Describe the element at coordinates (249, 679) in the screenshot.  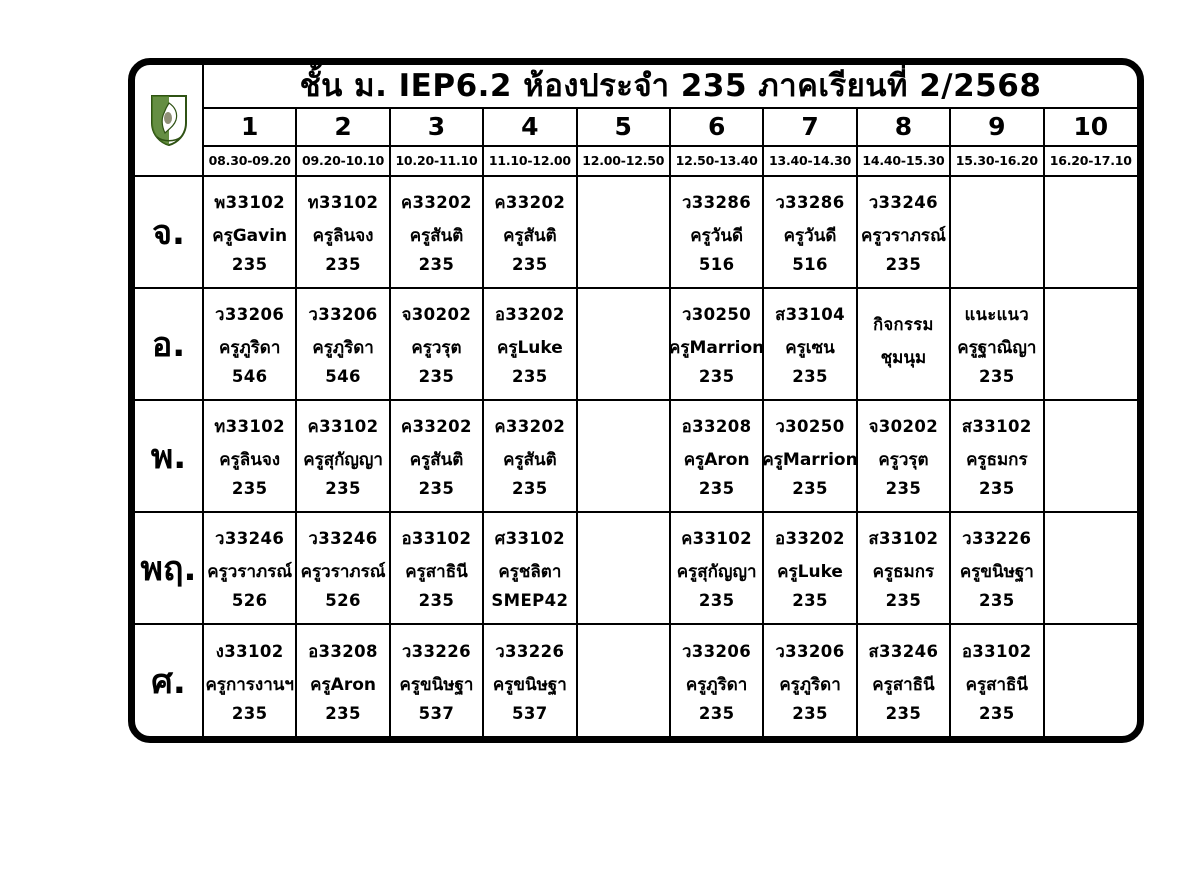
I see `class-slot: ง33102 ครูการงานฯ 235` at that location.